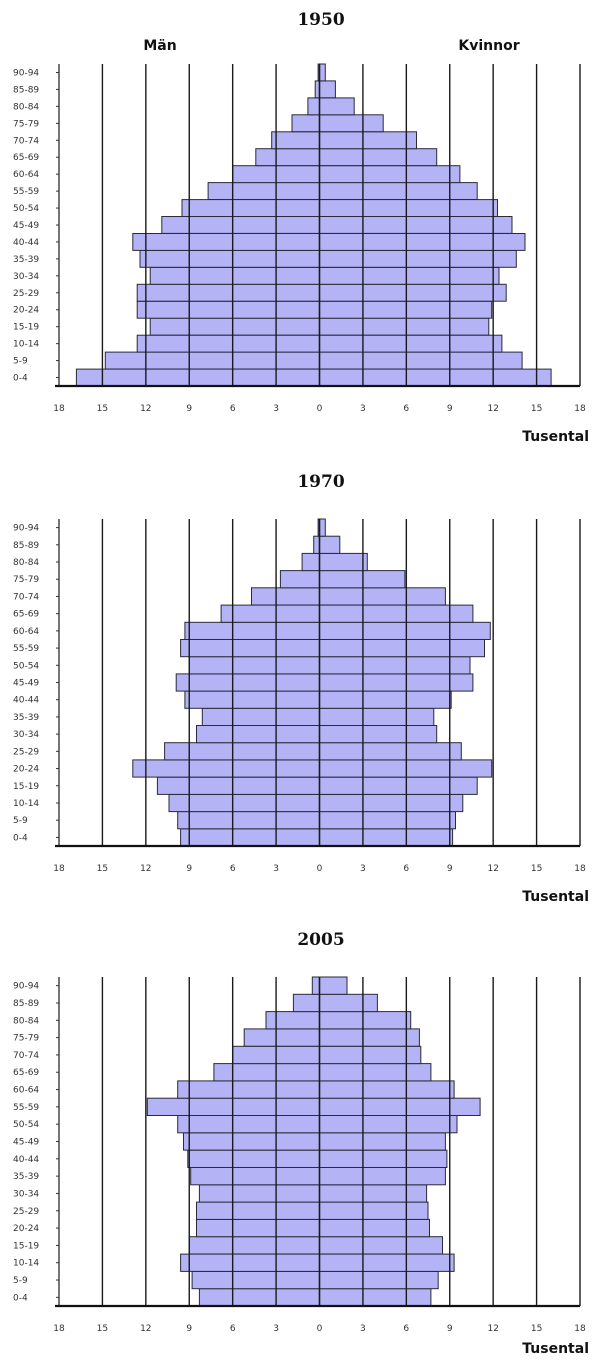 The height and width of the screenshot is (1360, 593). Describe the element at coordinates (26, 1143) in the screenshot. I see `age-label: 45-49` at that location.